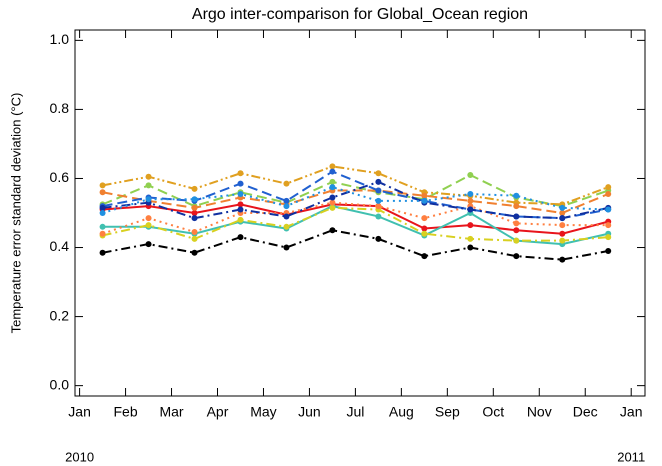 This screenshot has height=466, width=662. I want to click on x-tick-label: Apr, so click(218, 412).